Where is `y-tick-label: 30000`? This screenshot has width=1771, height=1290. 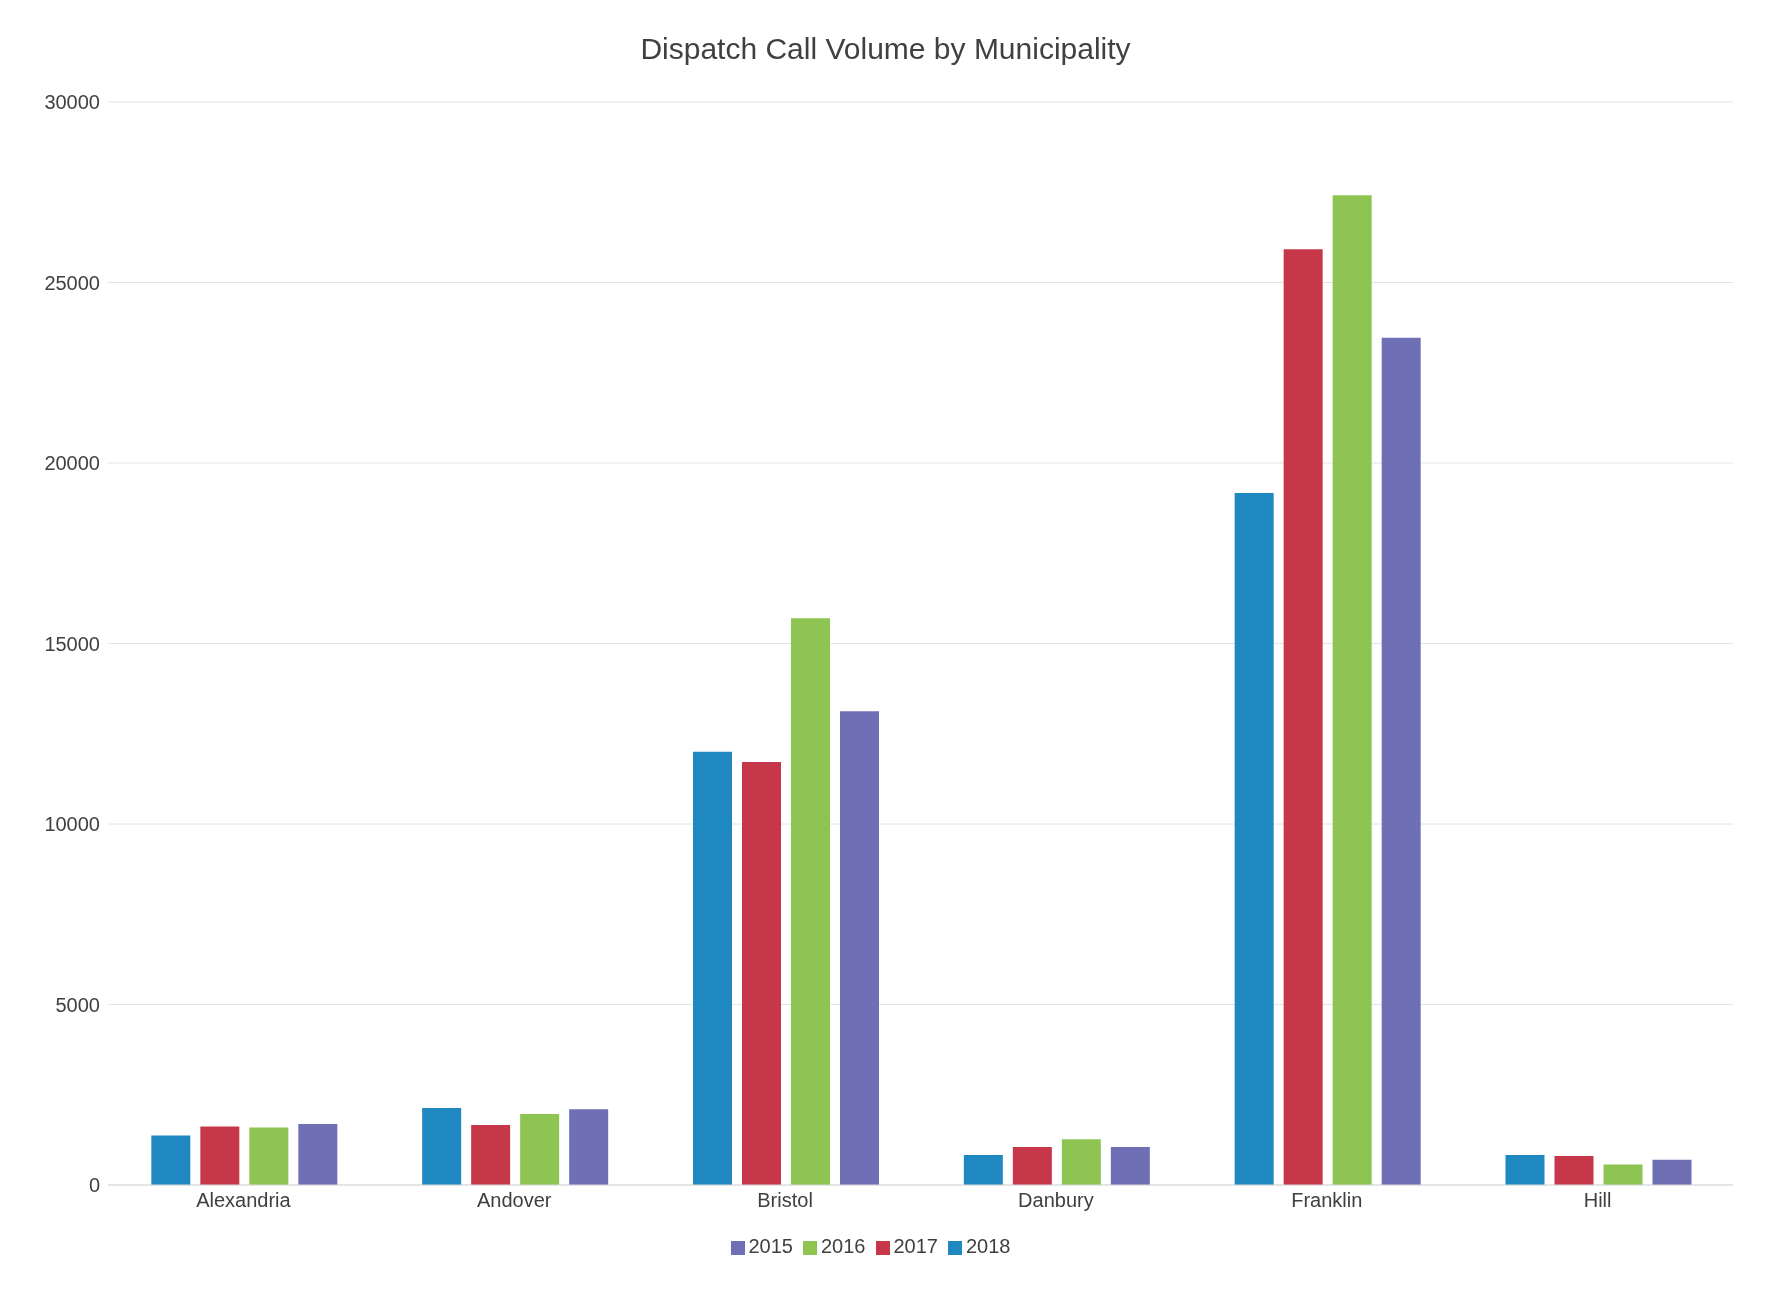
y-tick-label: 30000 is located at coordinates (72, 102).